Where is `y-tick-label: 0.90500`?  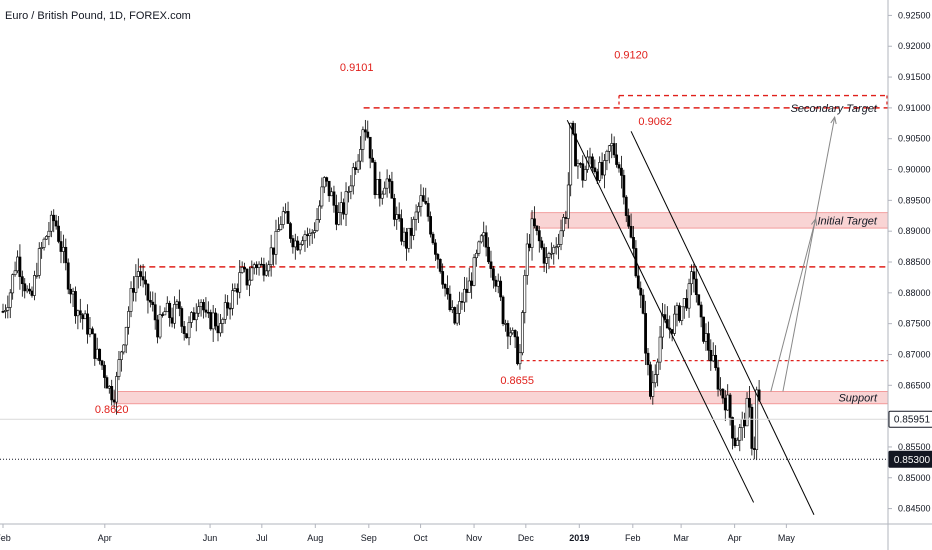
y-tick-label: 0.90500 is located at coordinates (914, 139).